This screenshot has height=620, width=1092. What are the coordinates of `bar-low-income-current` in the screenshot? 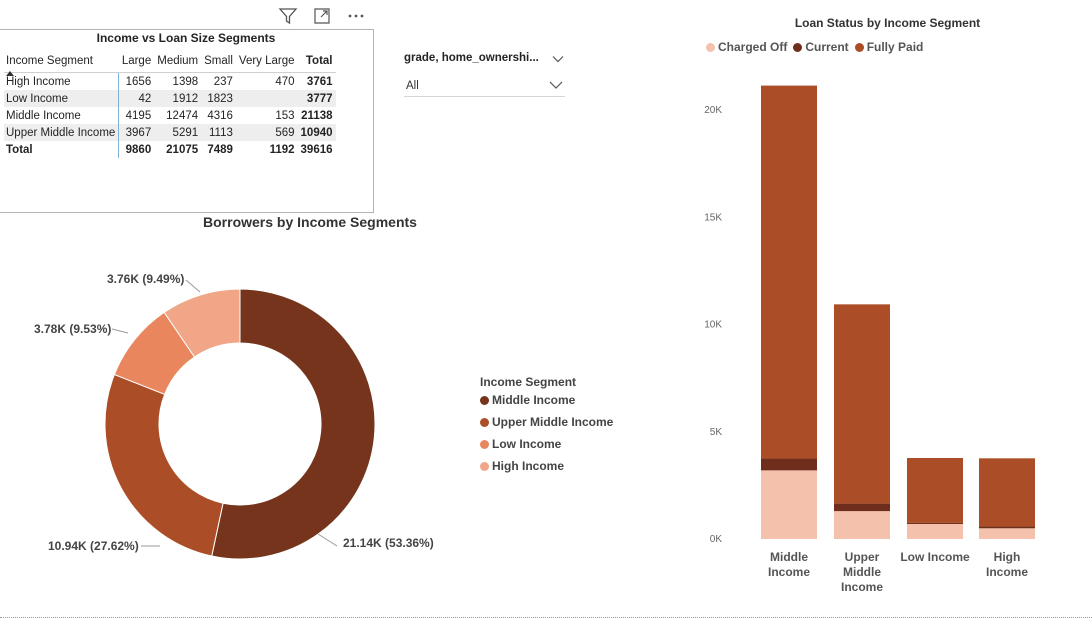 It's located at (935, 523).